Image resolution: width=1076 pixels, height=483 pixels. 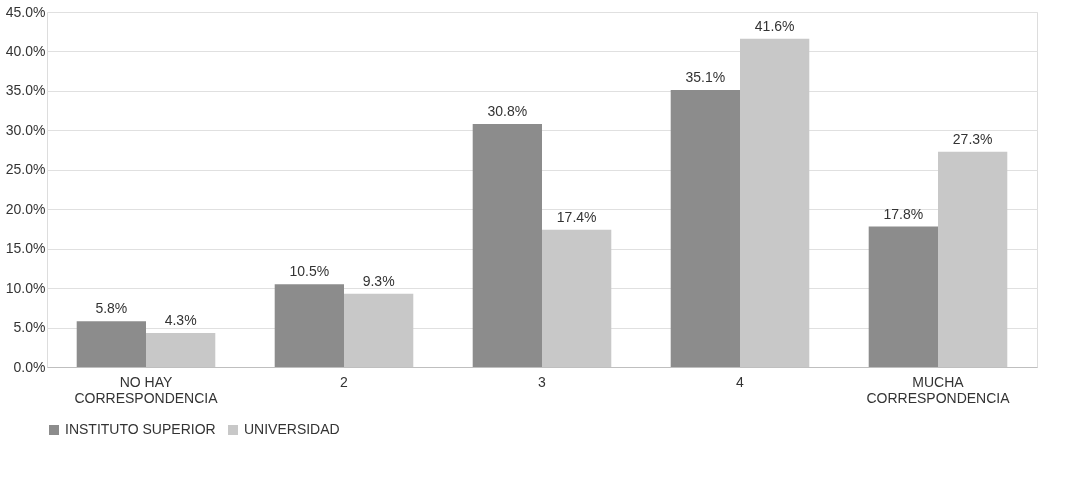 What do you see at coordinates (292, 429) in the screenshot?
I see `legend-label: UNIVERSIDAD` at bounding box center [292, 429].